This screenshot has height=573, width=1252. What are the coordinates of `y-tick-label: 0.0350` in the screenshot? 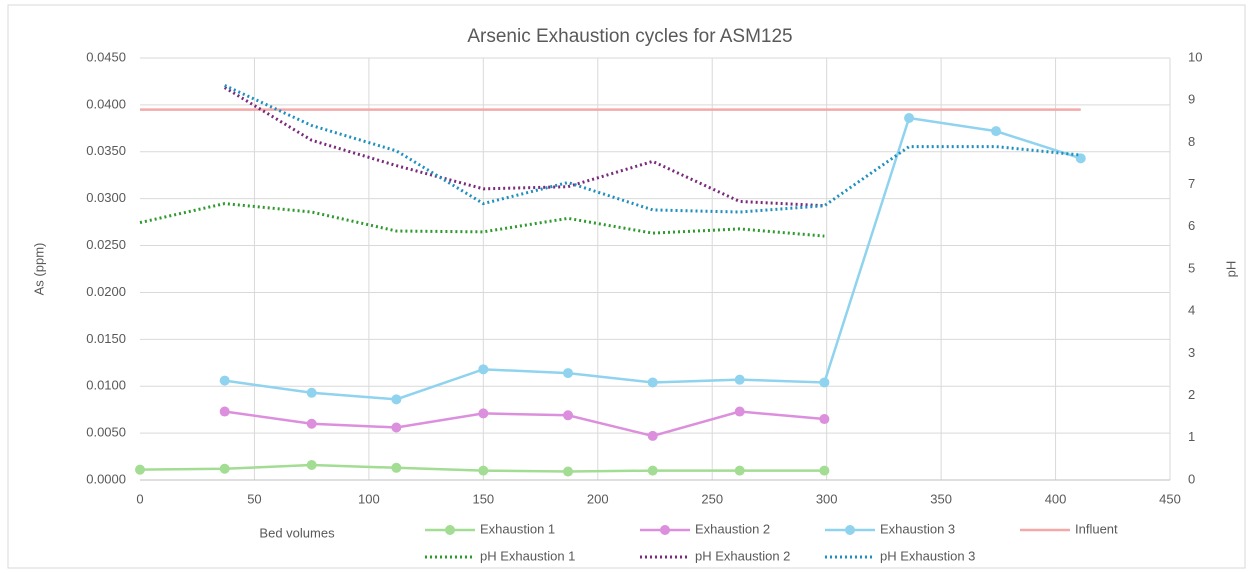 It's located at (106, 150).